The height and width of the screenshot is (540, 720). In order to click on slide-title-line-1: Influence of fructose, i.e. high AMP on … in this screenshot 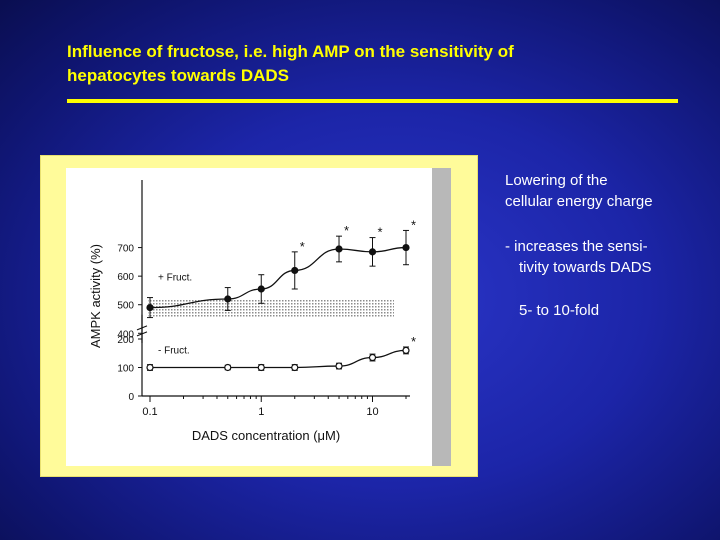, I will do `click(290, 51)`.